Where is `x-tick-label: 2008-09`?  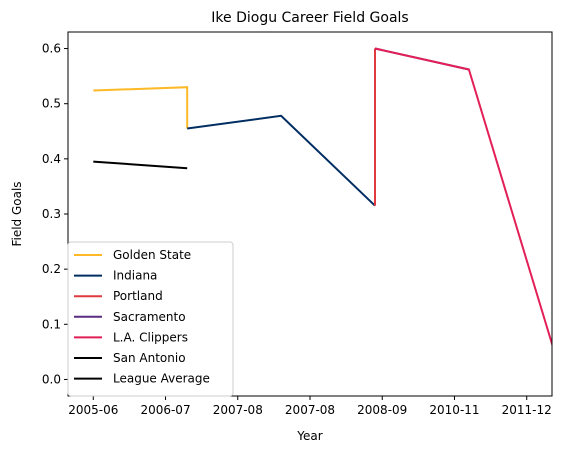 x-tick-label: 2008-09 is located at coordinates (382, 410).